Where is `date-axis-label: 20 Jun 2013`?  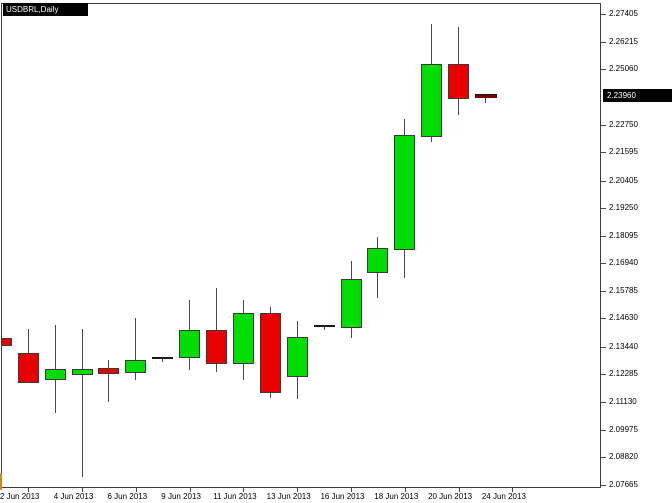 date-axis-label: 20 Jun 2013 is located at coordinates (450, 496).